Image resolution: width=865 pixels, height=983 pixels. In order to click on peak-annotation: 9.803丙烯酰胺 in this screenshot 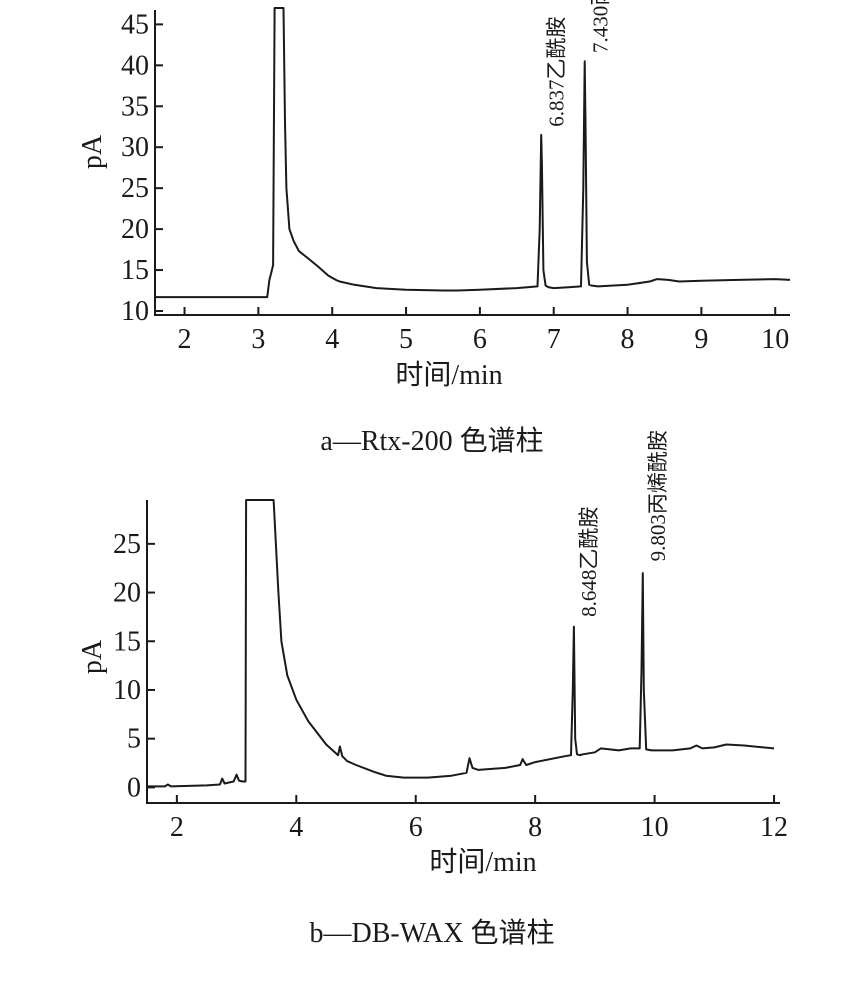, I will do `click(658, 495)`.